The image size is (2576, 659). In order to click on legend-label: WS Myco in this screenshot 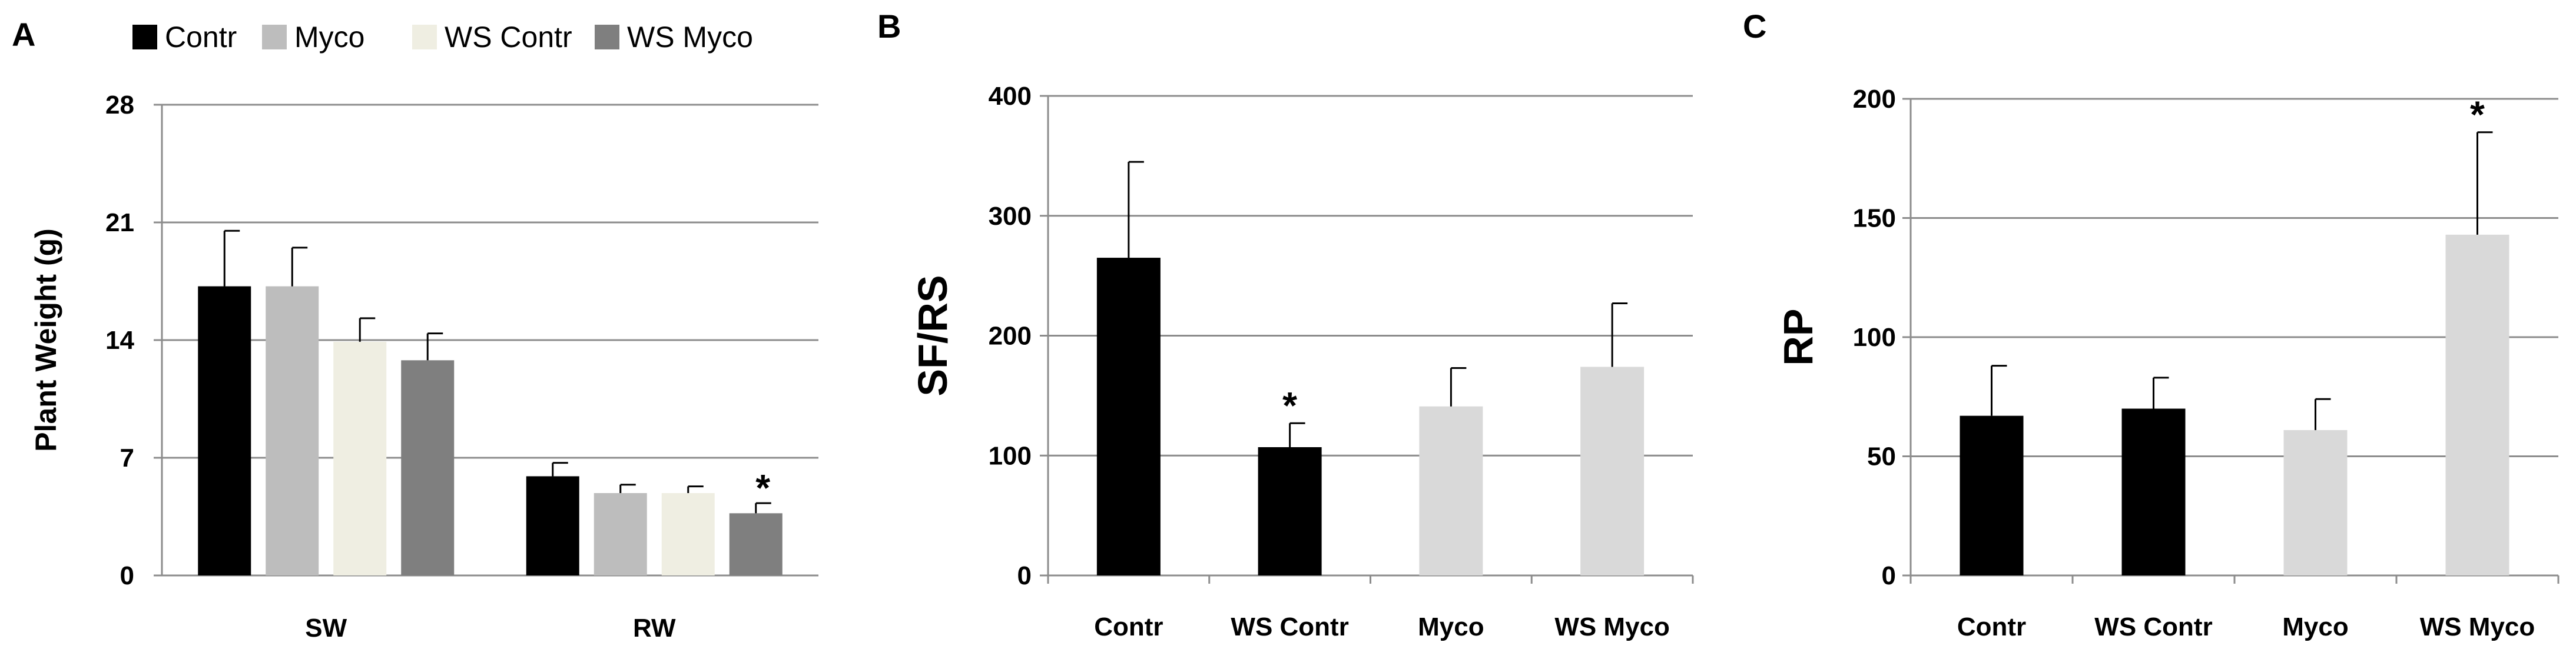, I will do `click(690, 37)`.